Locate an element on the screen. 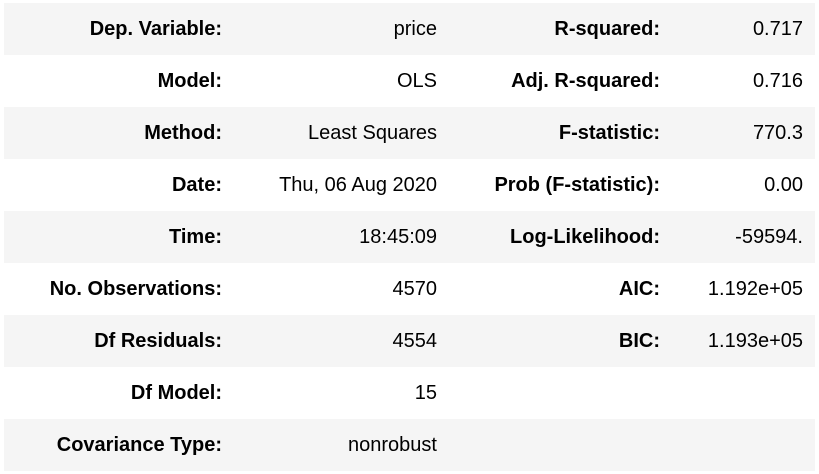  model-label: Model: is located at coordinates (119, 81).